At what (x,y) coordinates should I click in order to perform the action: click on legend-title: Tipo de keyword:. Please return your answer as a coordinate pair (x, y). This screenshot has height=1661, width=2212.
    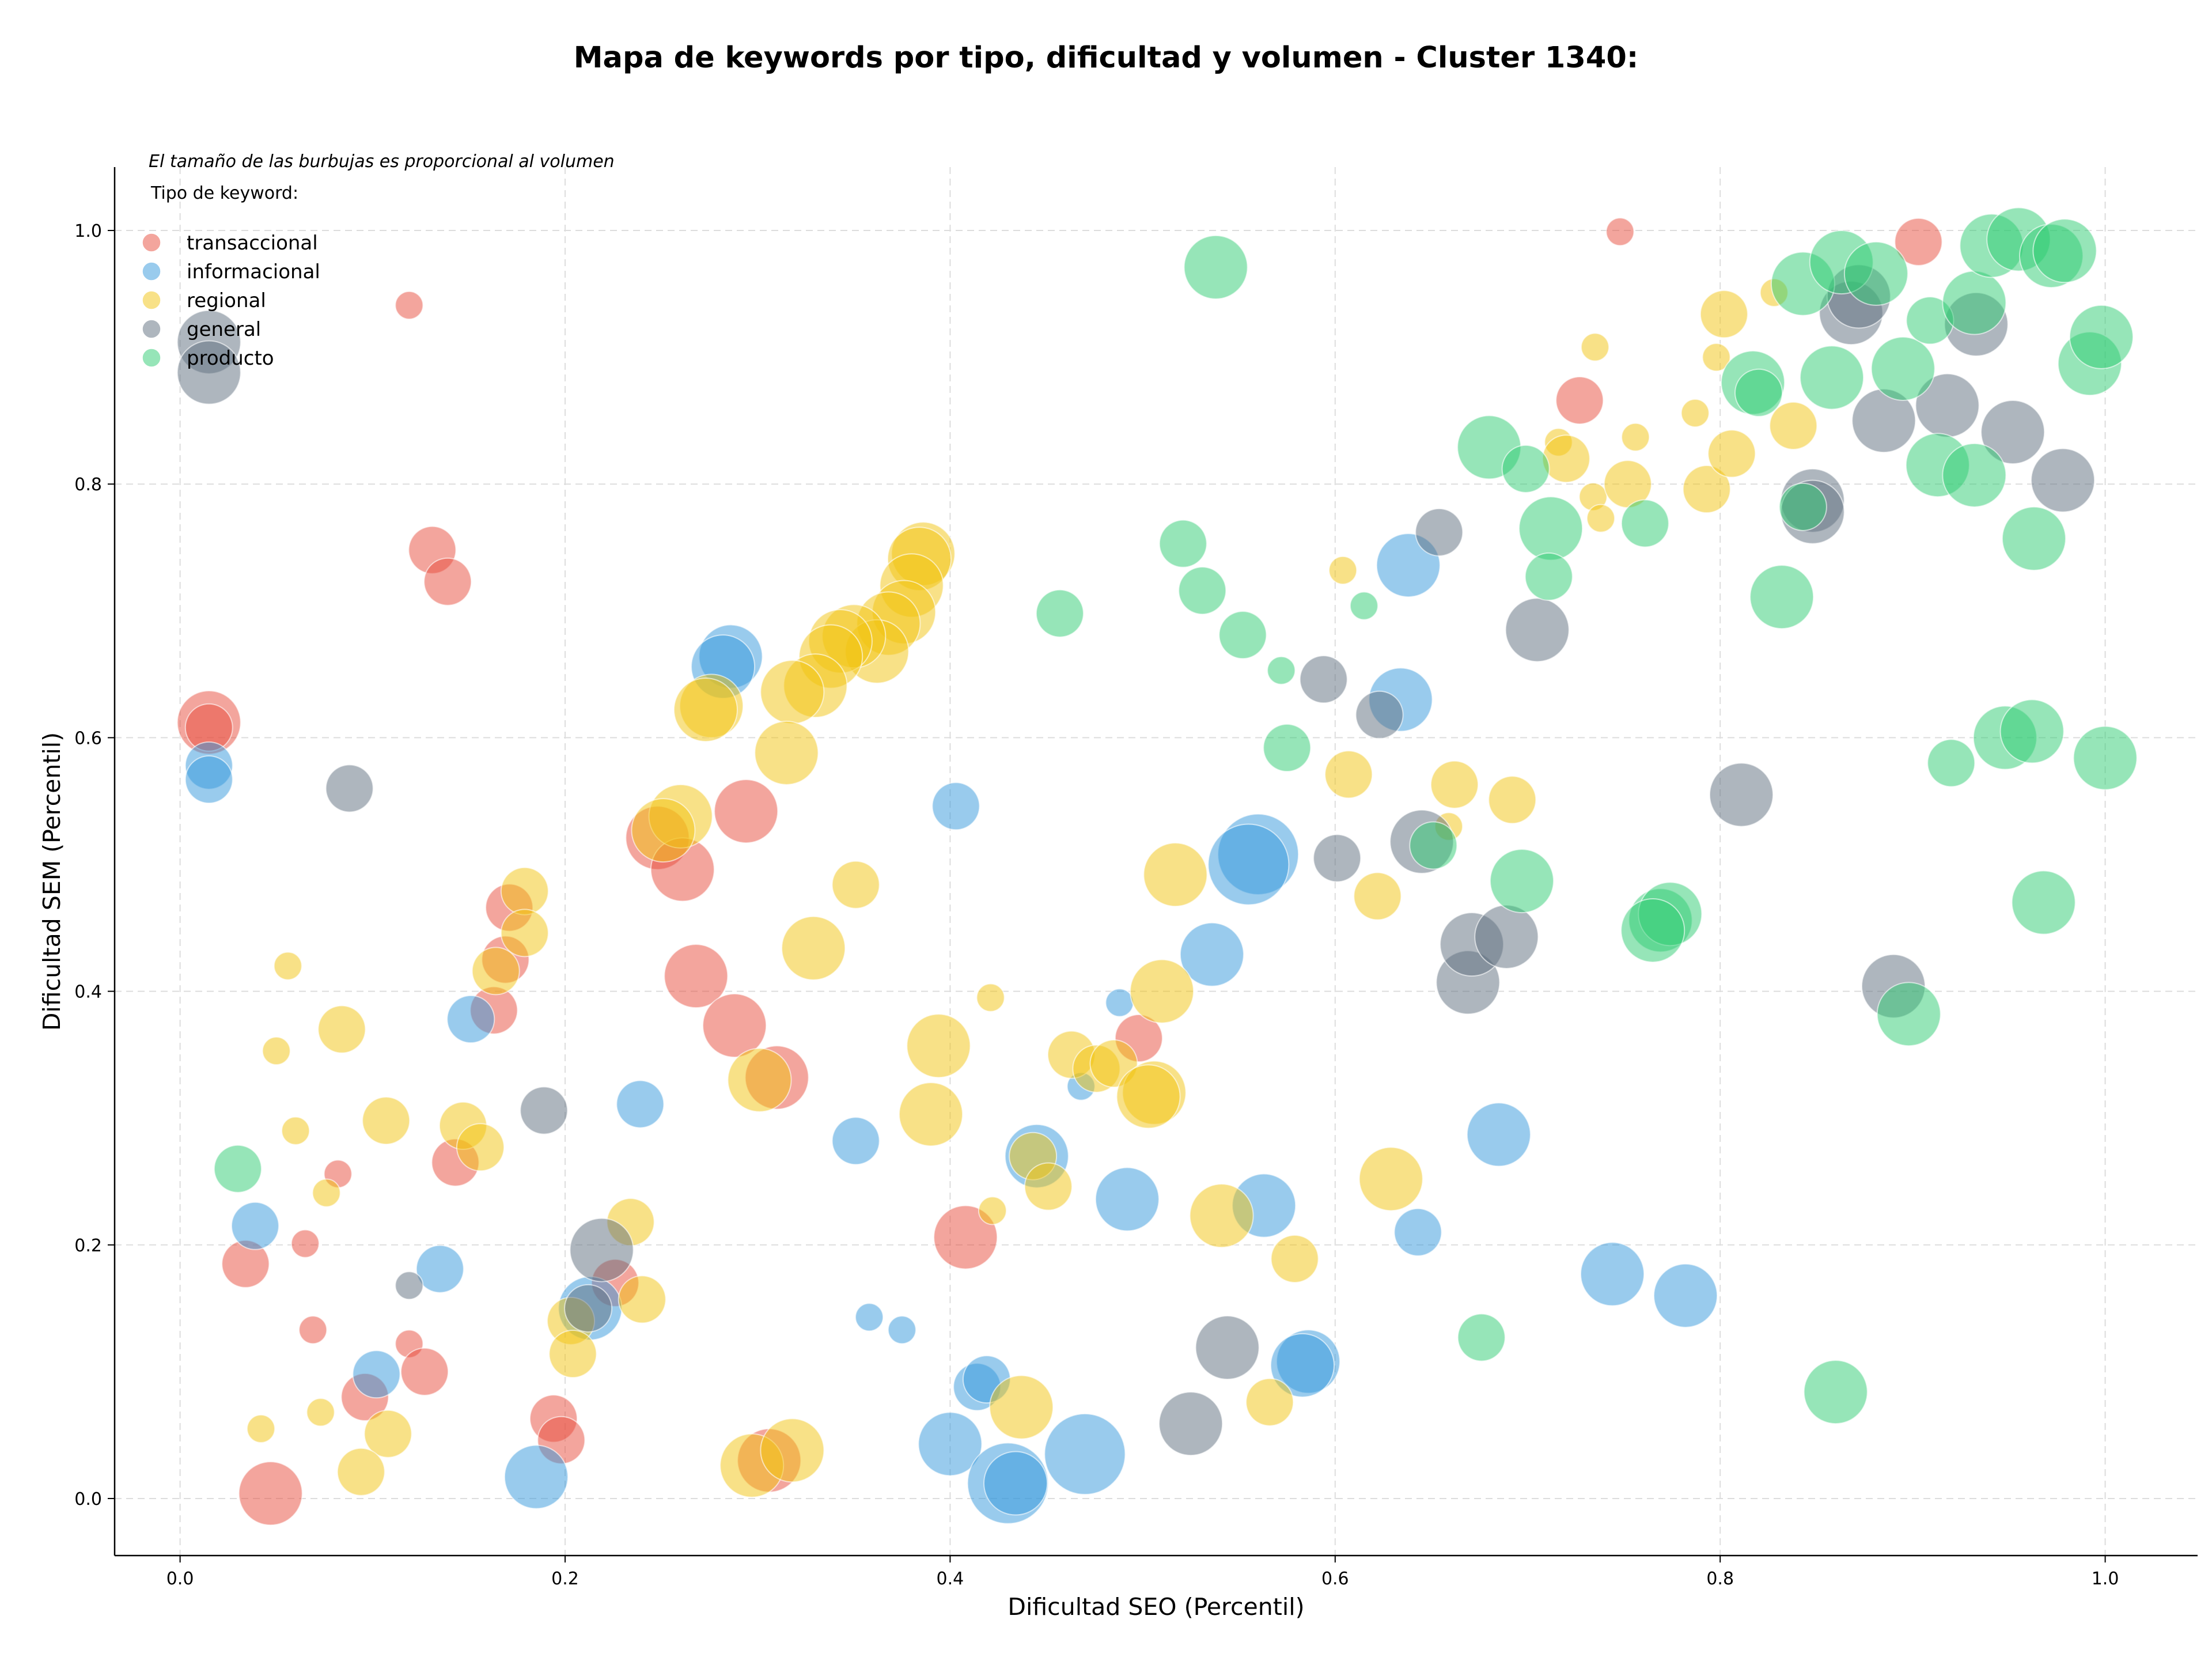
    Looking at the image, I should click on (224, 193).